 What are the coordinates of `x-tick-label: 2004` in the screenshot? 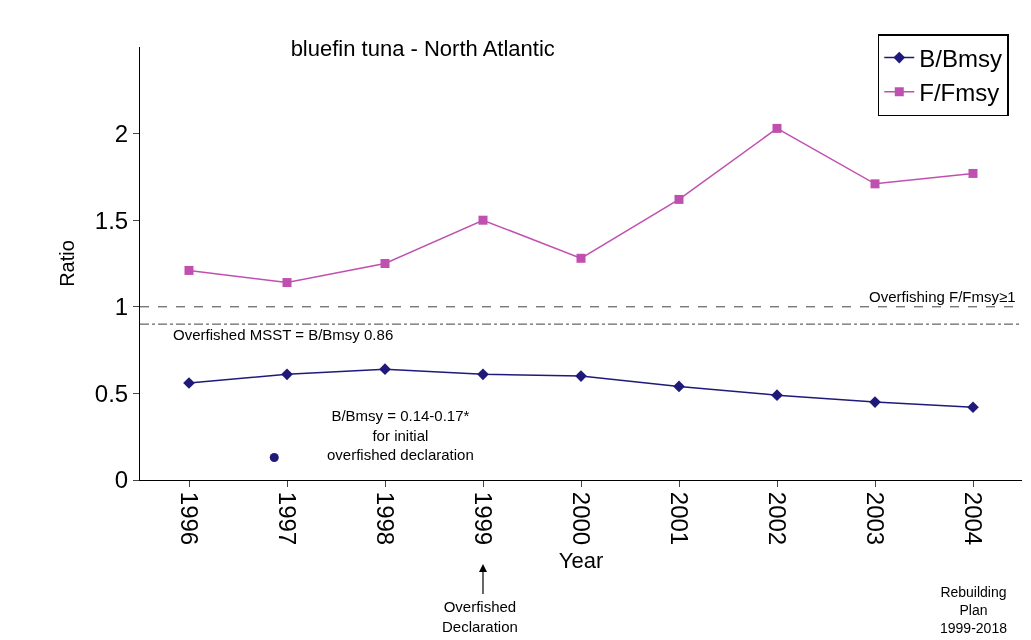 It's located at (974, 518).